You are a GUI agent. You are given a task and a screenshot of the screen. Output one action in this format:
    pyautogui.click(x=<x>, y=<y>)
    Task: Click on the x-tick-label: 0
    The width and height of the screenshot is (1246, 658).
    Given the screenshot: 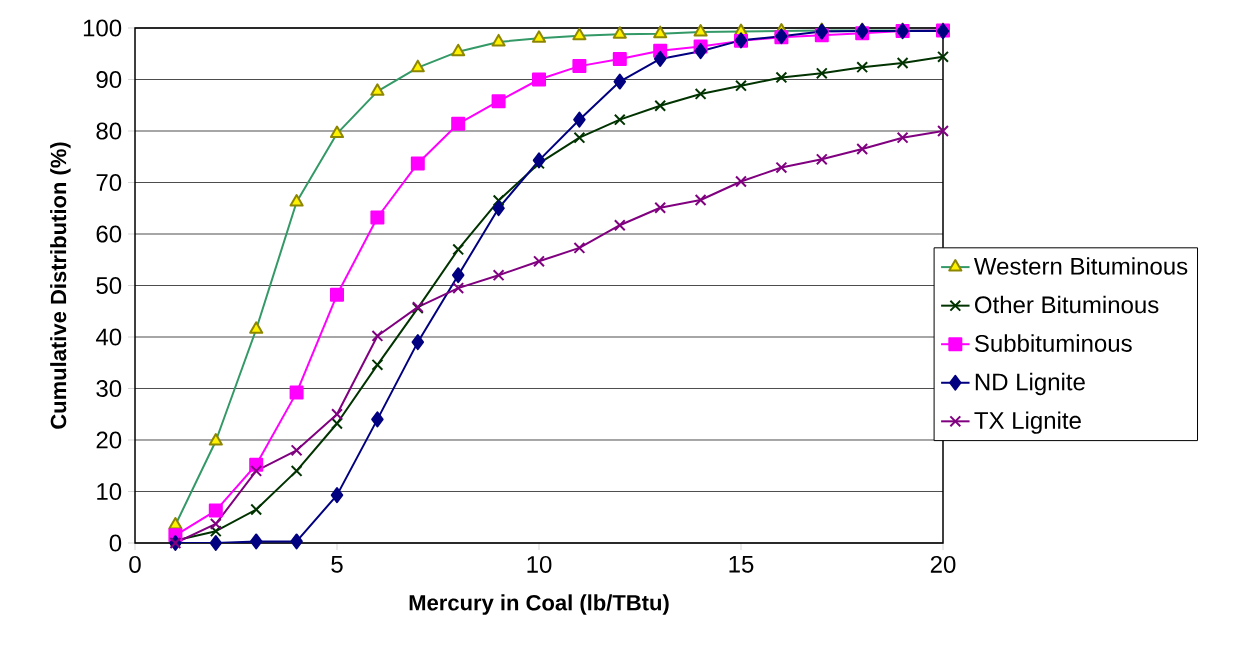 What is the action you would take?
    pyautogui.click(x=135, y=564)
    